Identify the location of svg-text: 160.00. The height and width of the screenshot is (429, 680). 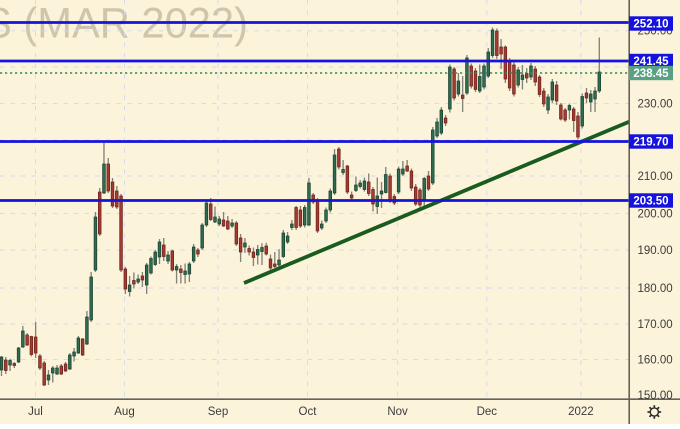
(655, 361).